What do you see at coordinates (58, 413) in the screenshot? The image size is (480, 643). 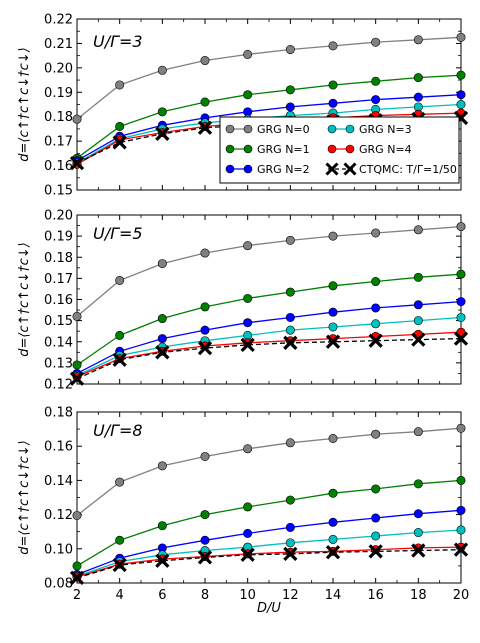 I see `y-tick-label: 0.18` at bounding box center [58, 413].